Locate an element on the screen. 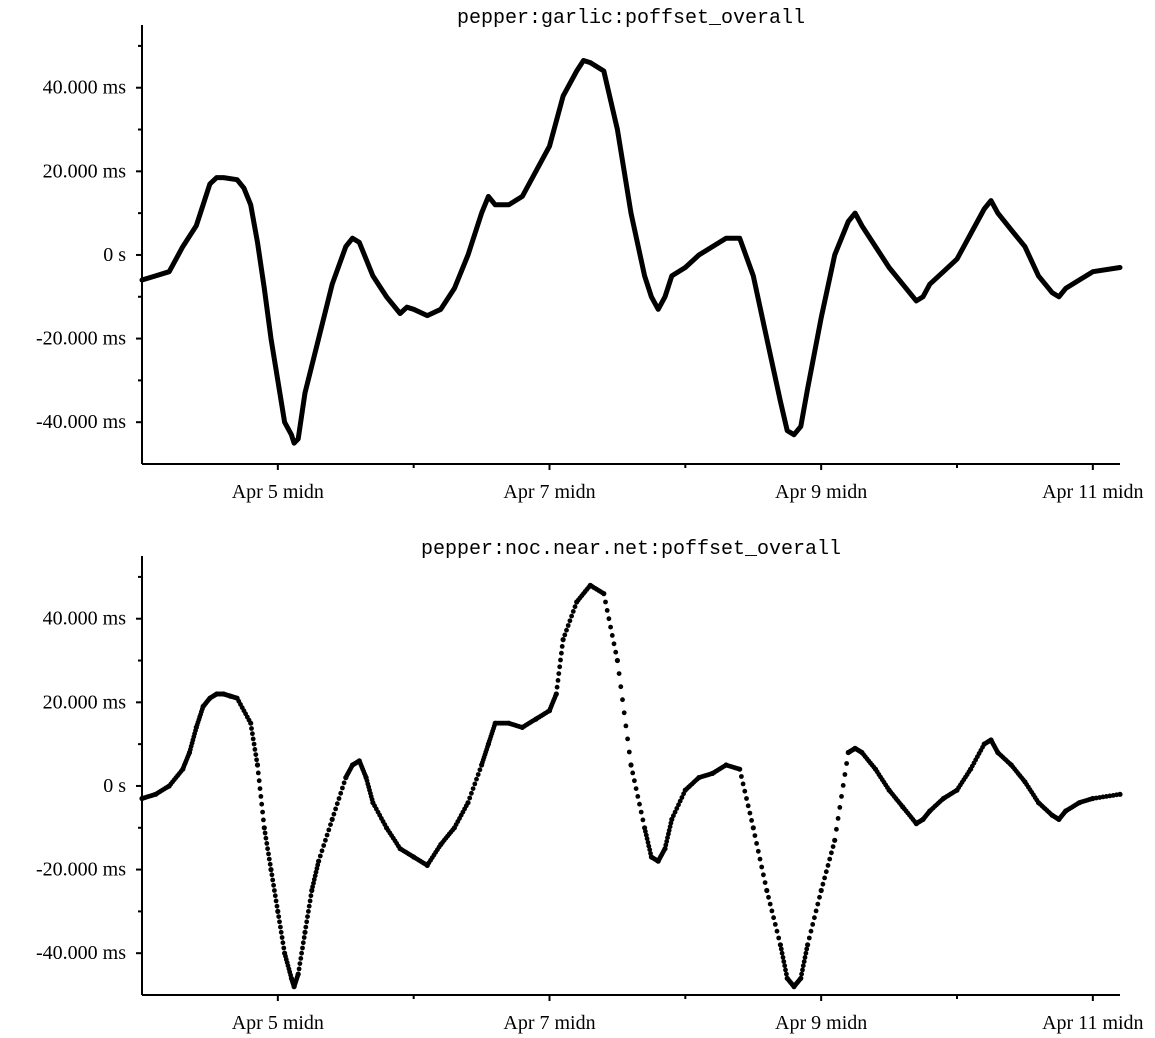  y-tick-label: 40.000 ms is located at coordinates (85, 619).